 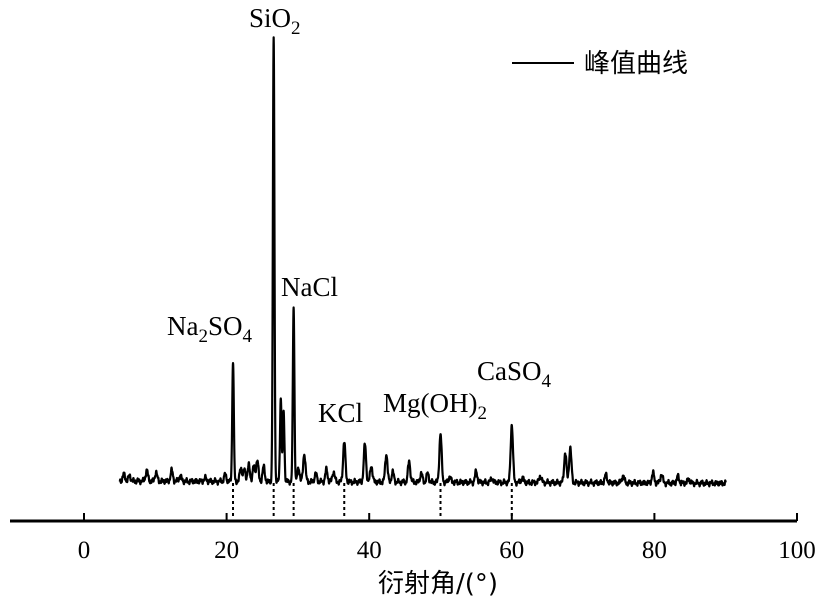 I want to click on peak-label: SiO2, so click(x=275, y=21).